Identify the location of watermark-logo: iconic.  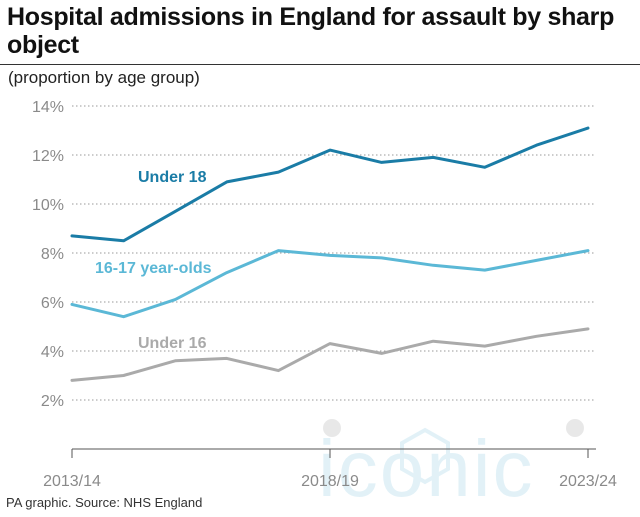
(451, 466).